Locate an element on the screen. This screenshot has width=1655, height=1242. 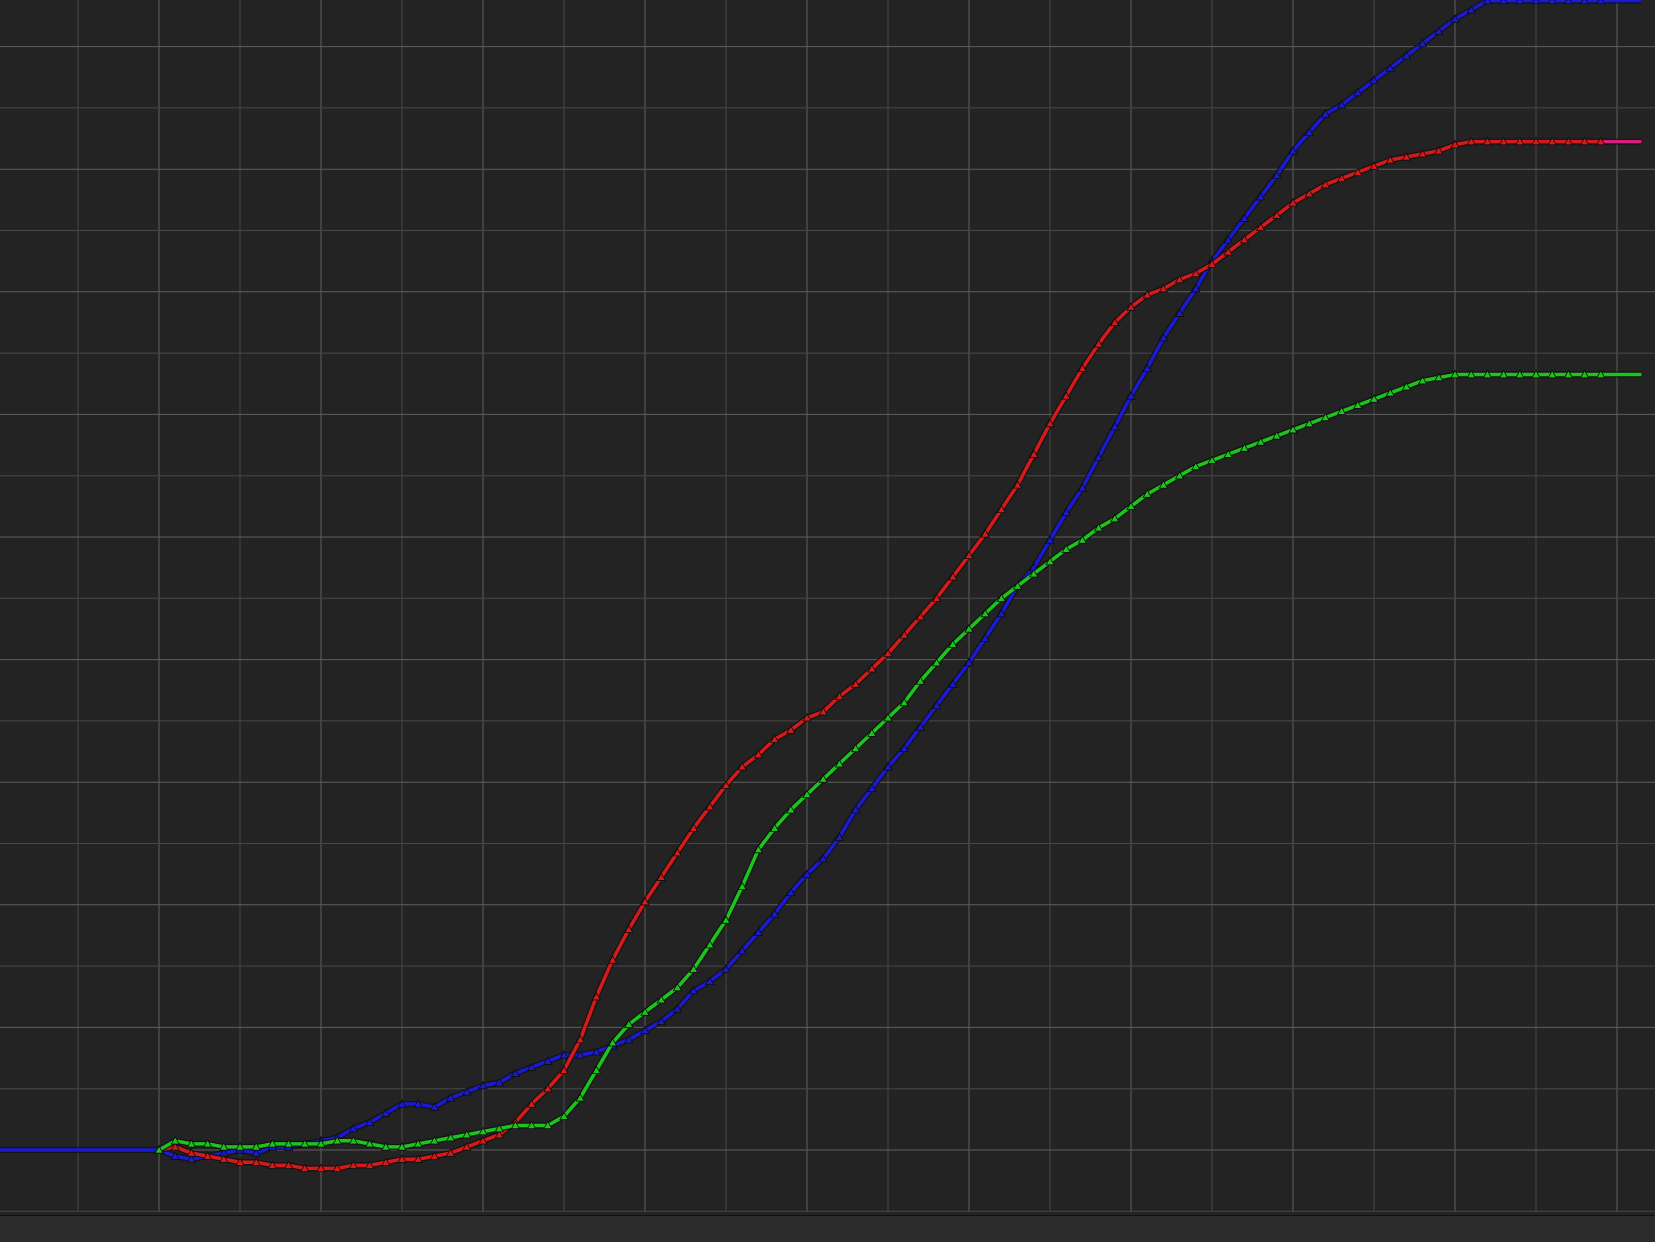
bottom-scrollbar is located at coordinates (827, 1228).